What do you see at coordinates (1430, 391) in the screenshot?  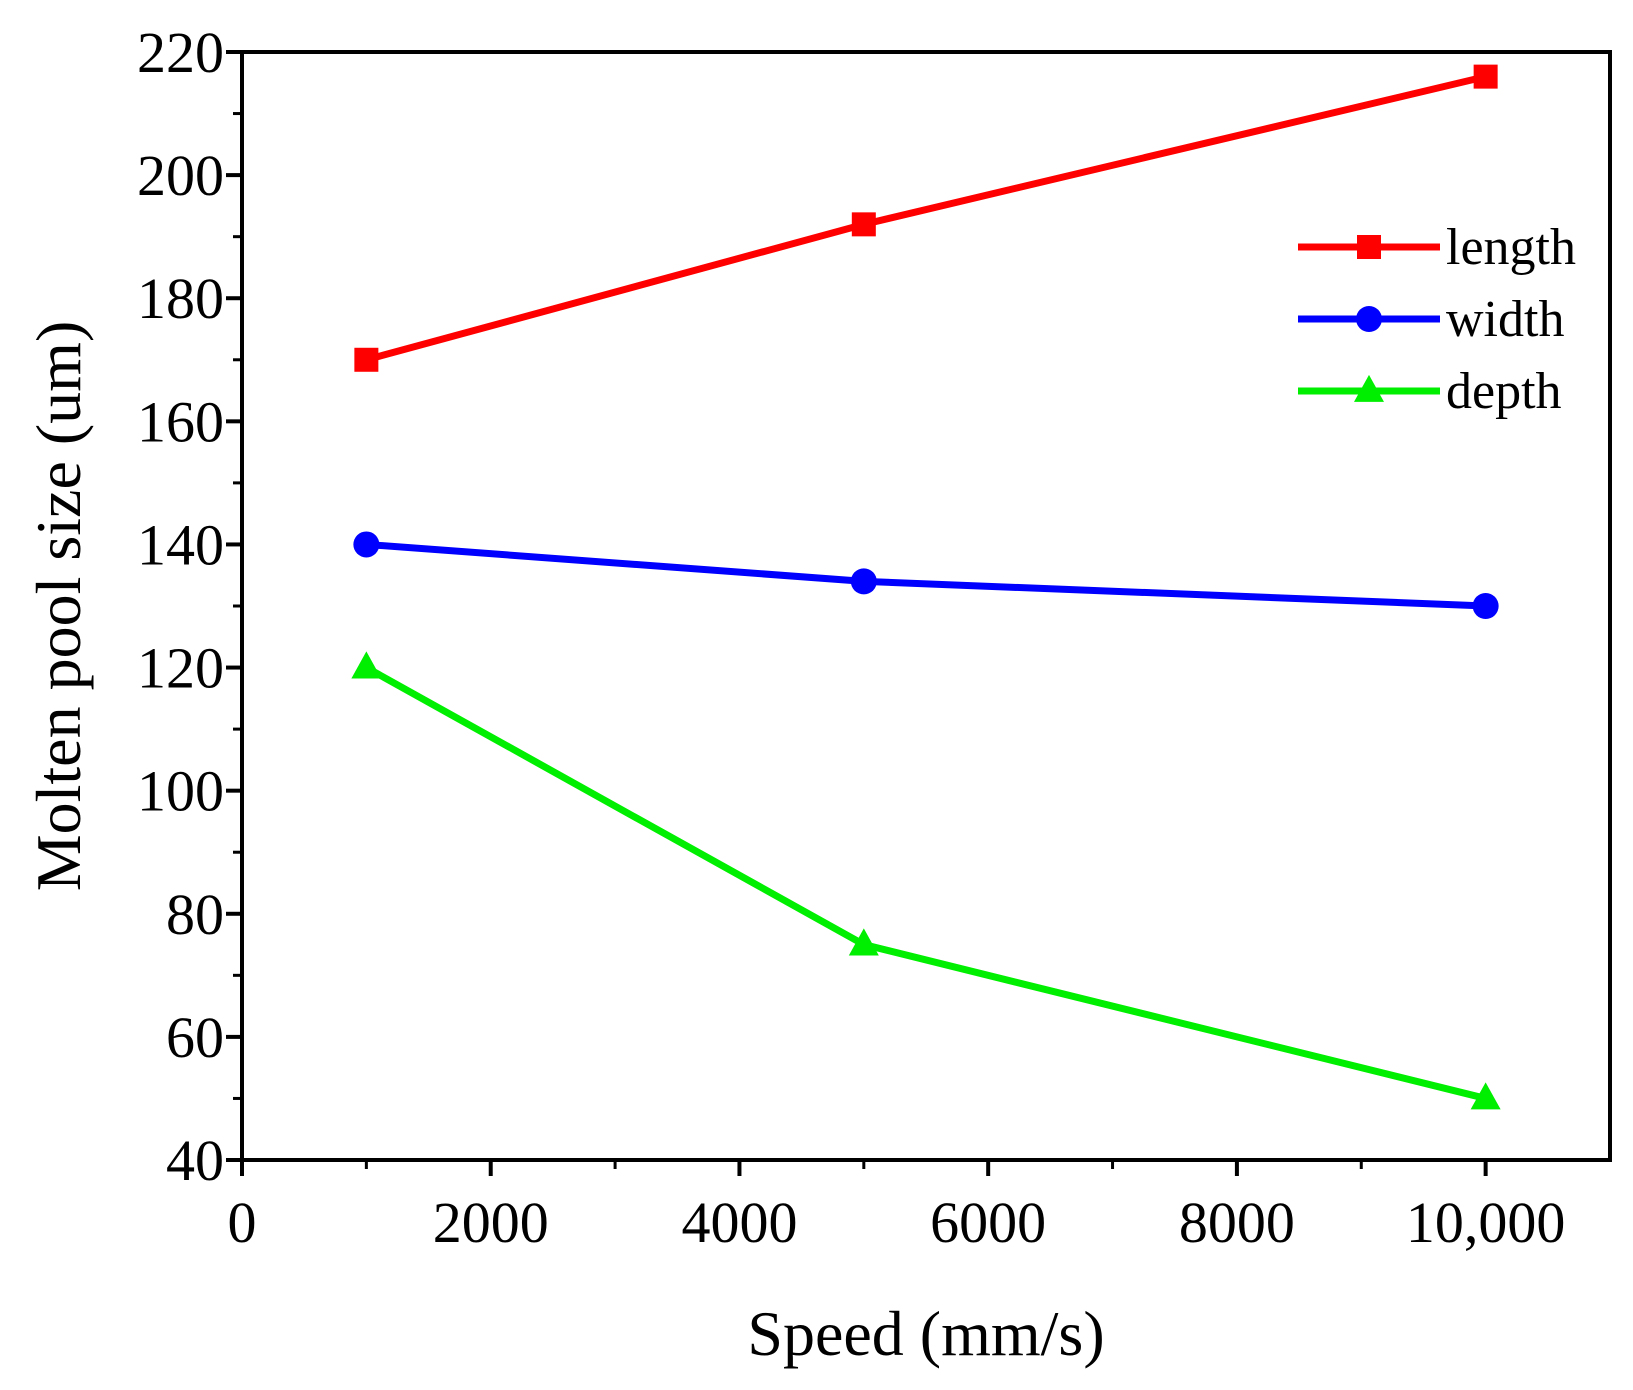 I see `legend-item-depth: depth` at bounding box center [1430, 391].